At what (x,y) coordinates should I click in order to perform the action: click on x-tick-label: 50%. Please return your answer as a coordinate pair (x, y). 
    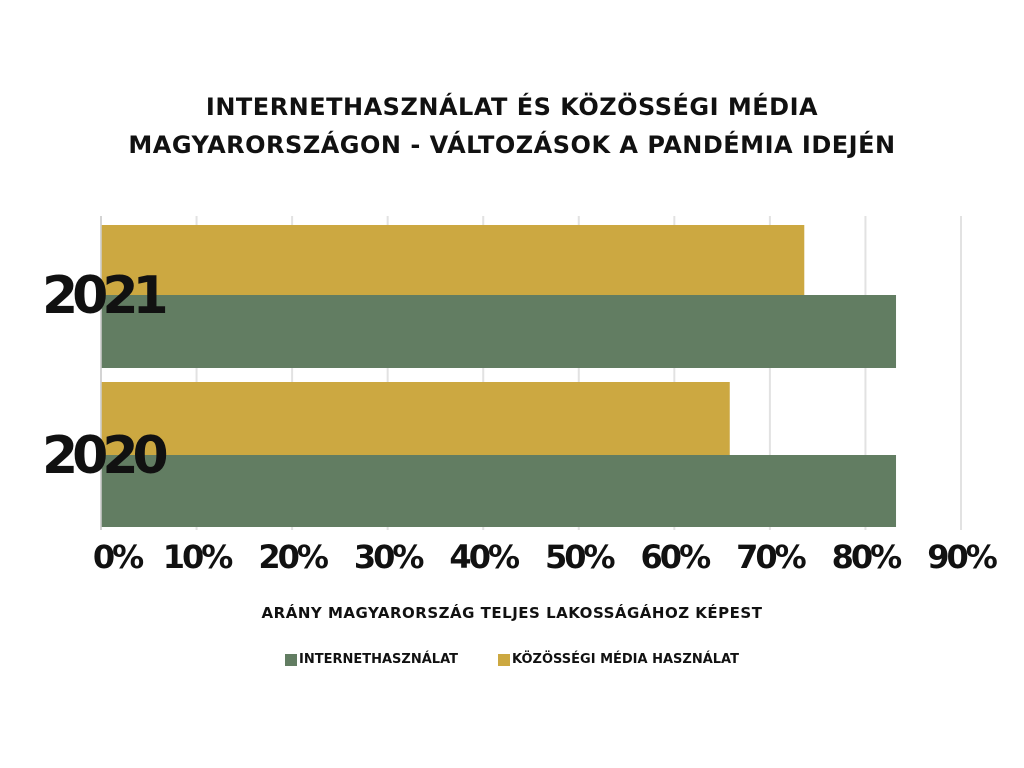
    Looking at the image, I should click on (580, 557).